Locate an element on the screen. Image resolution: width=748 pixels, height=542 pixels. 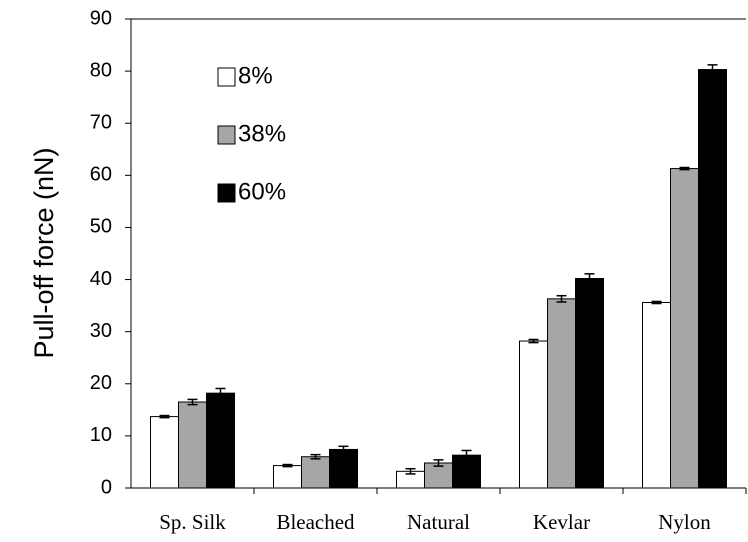
y-tick-label: 70 is located at coordinates (101, 123).